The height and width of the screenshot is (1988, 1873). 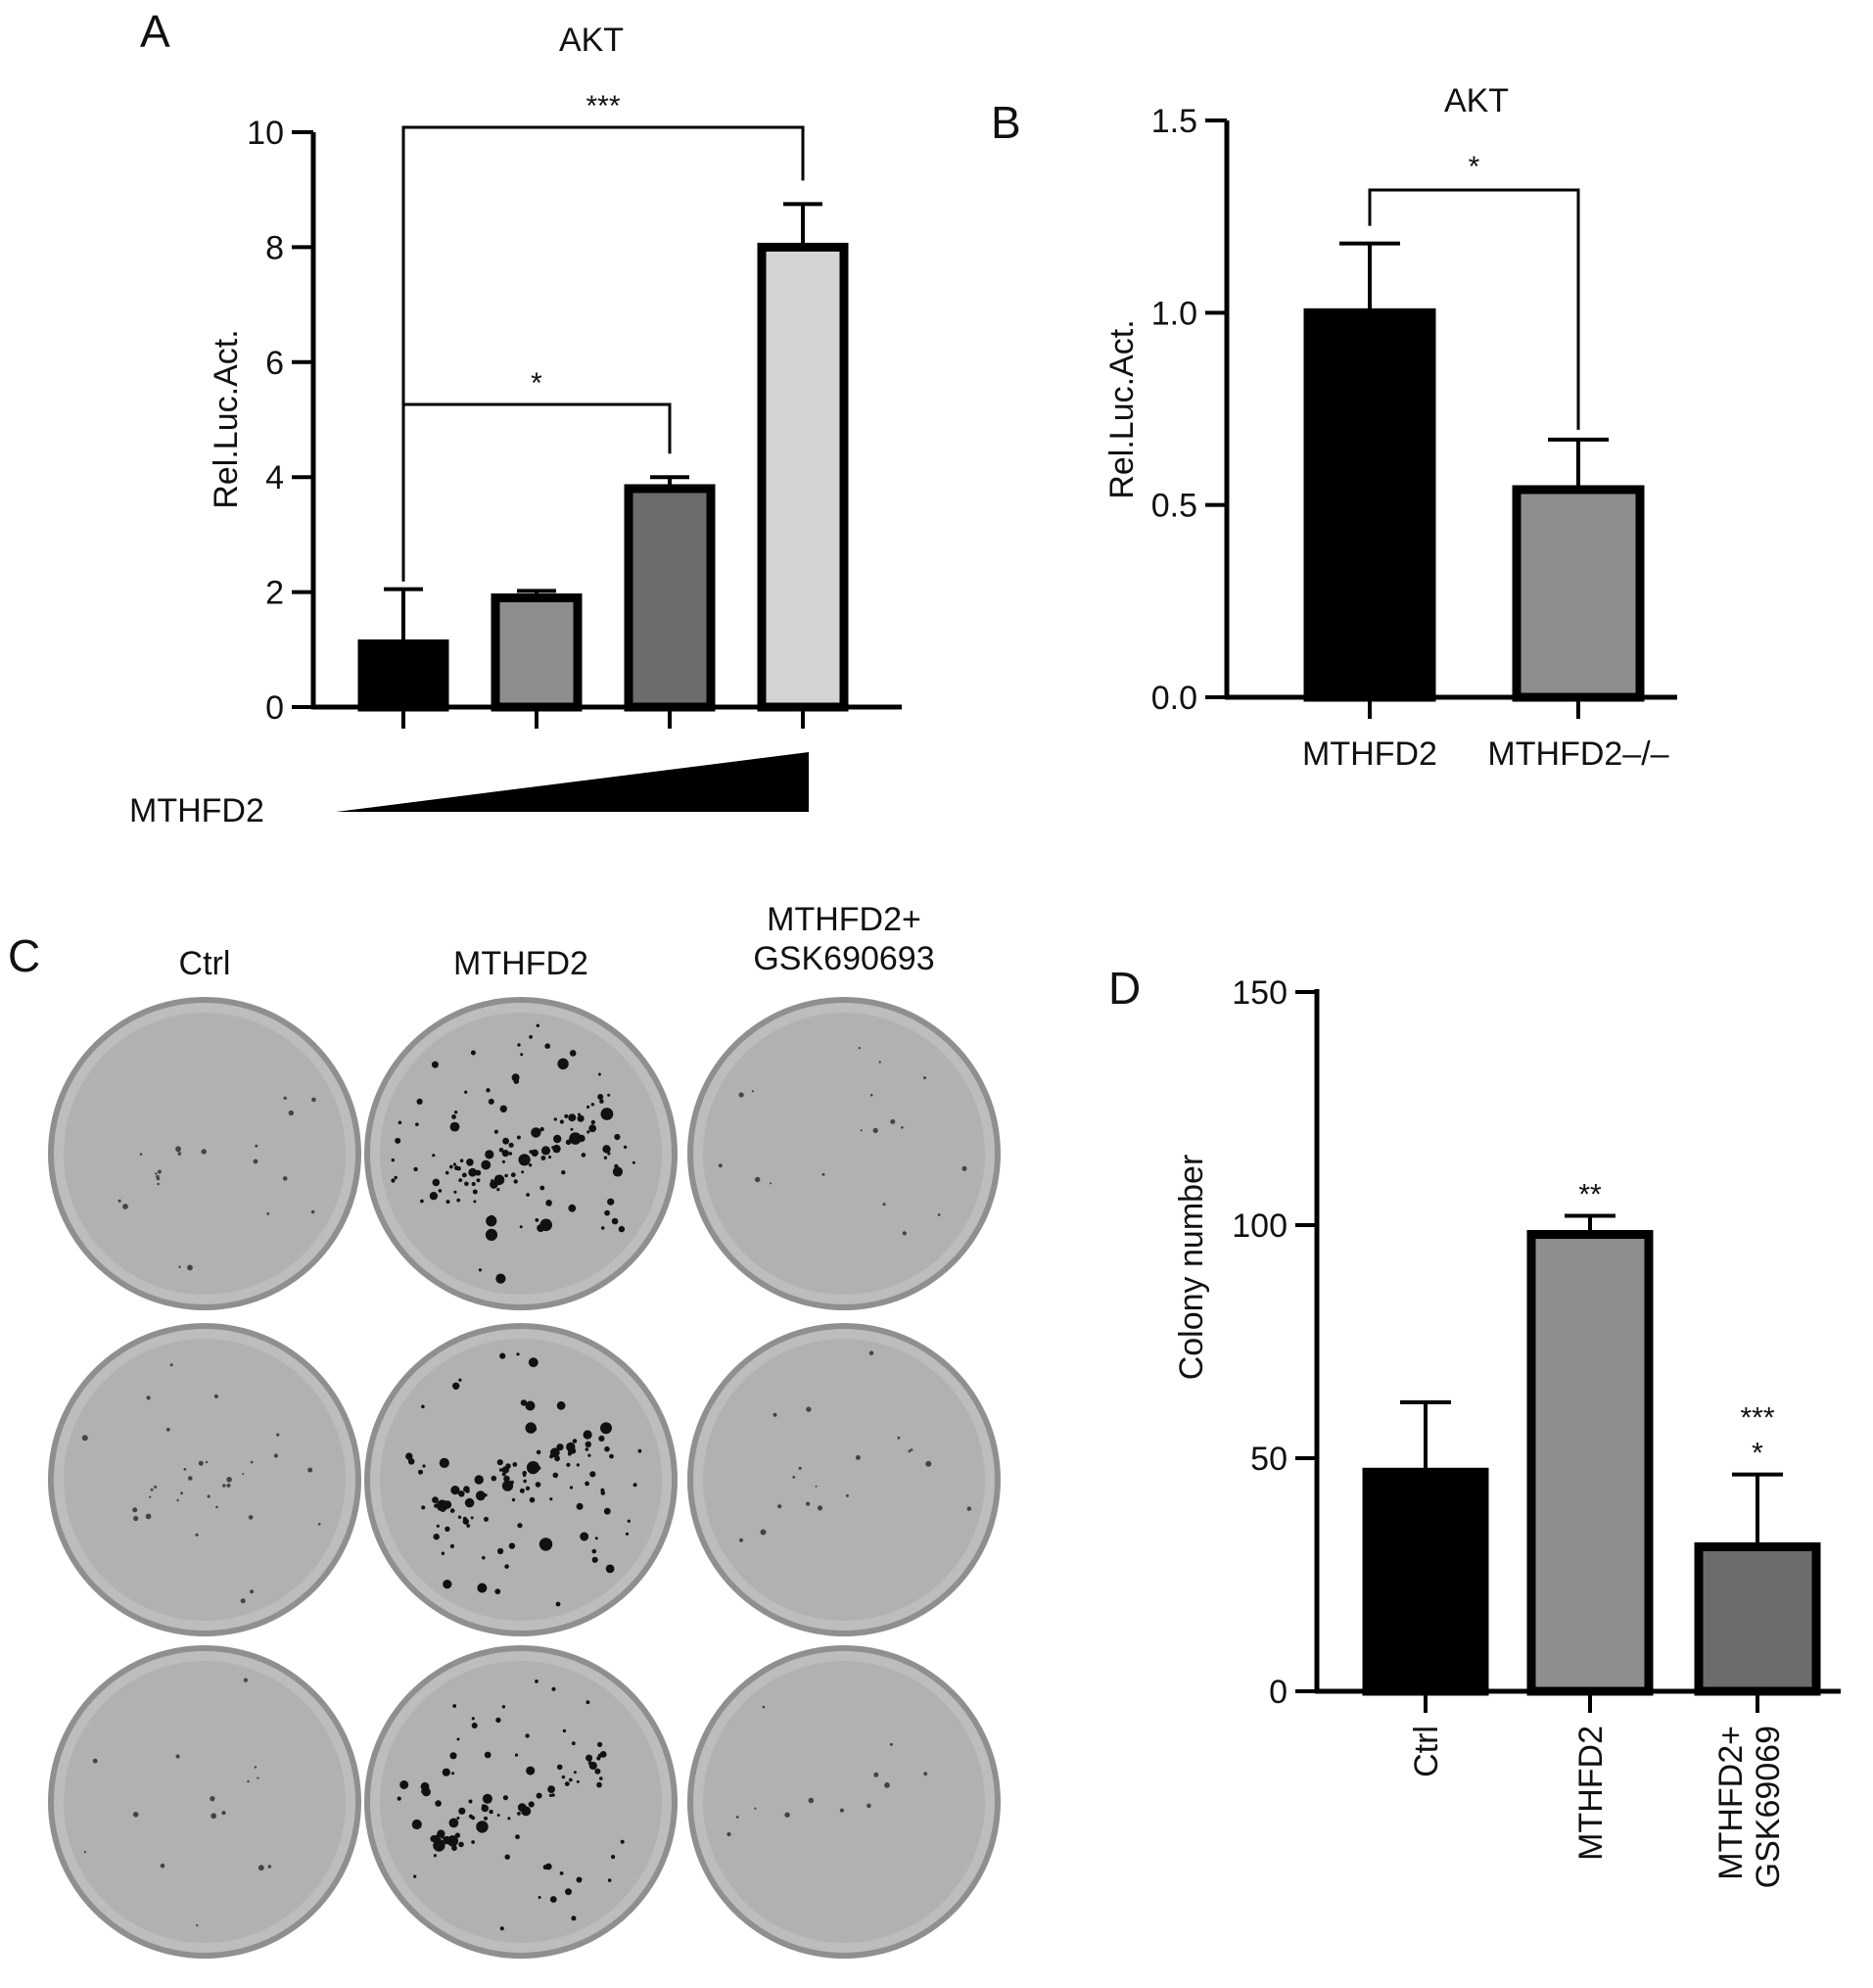 What do you see at coordinates (1274, 1342) in the screenshot?
I see `panel-d-y-ticks: 0 50 100 150` at bounding box center [1274, 1342].